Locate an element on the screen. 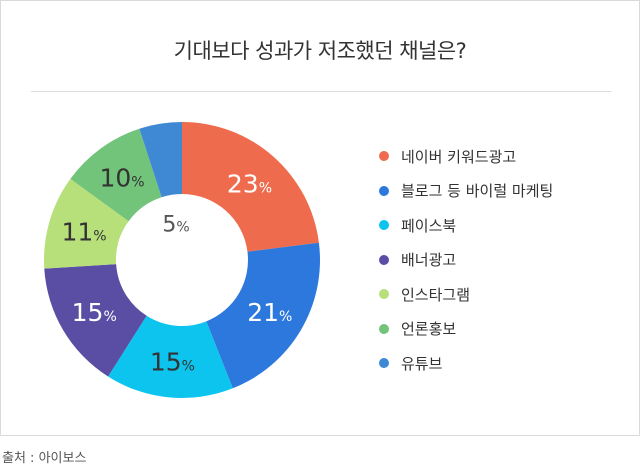 The image size is (640, 466). legend-label: 네이버 키워드광고 is located at coordinates (459, 156).